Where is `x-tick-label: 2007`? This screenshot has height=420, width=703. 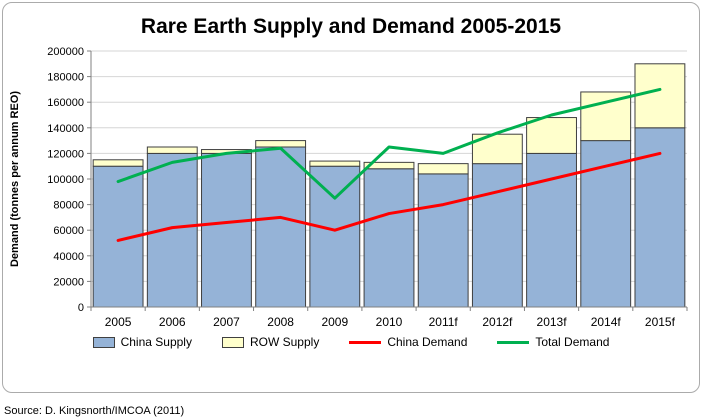 x-tick-label: 2007 is located at coordinates (226, 322).